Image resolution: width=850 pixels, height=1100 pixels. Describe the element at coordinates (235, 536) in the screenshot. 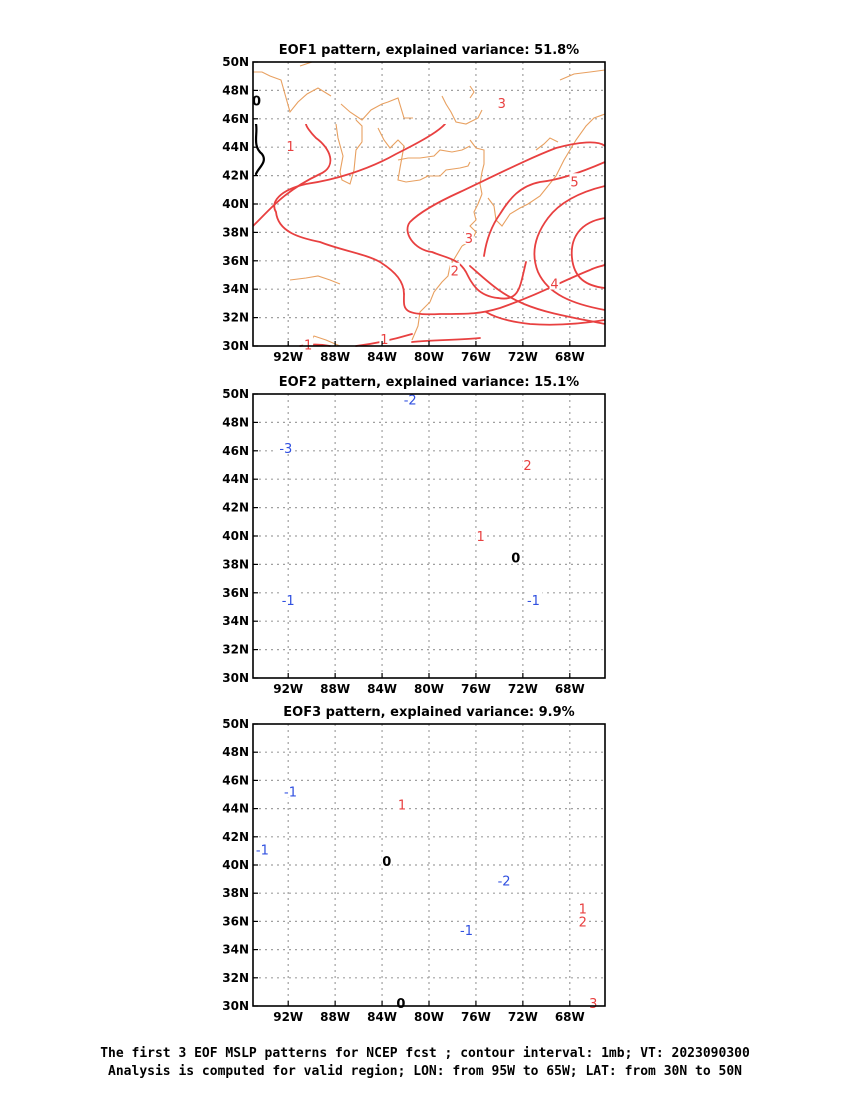

I see `lat-tick-label: 40N` at that location.